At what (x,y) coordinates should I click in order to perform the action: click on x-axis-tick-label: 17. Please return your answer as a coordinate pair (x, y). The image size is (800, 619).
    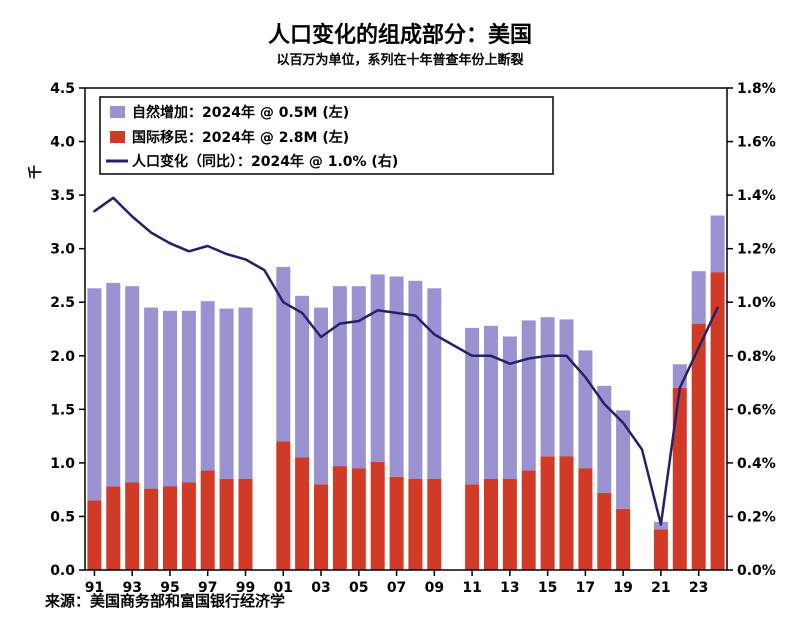
    Looking at the image, I should click on (585, 588).